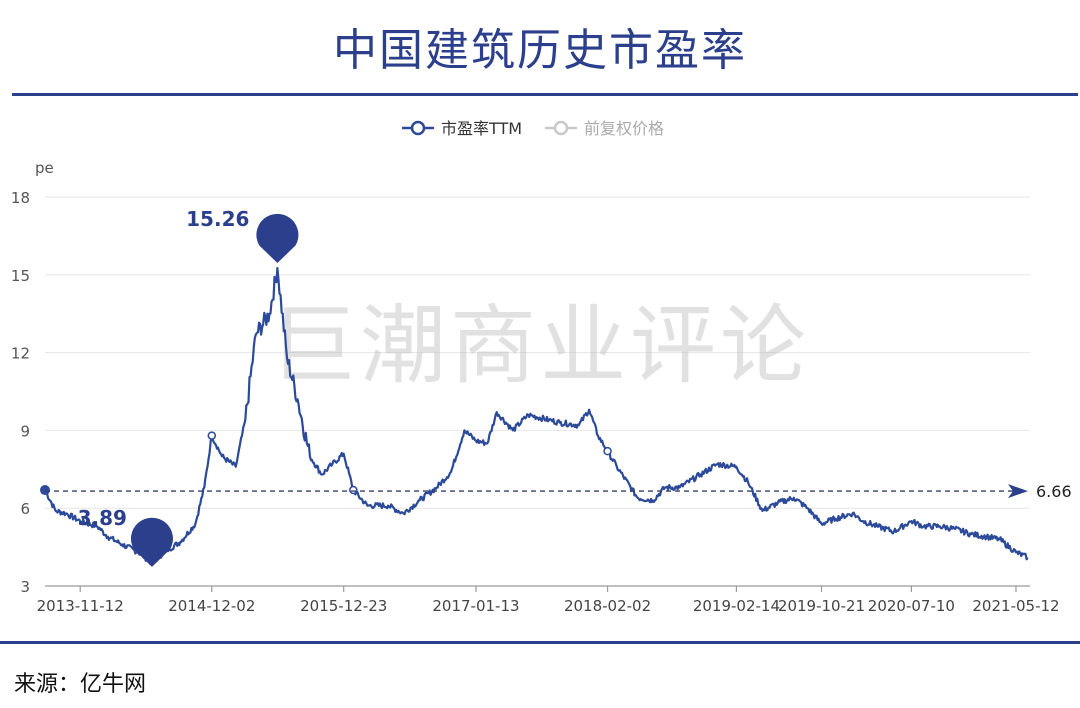 The height and width of the screenshot is (708, 1080). I want to click on legend: 市盈率TTM 前复权价格, so click(533, 128).